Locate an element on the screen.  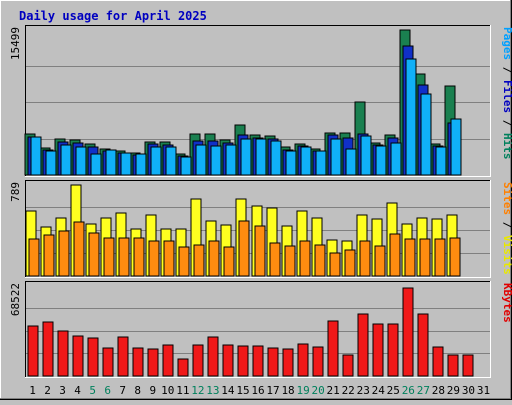
legend-top: Pages / Files / Hits is located at coordinates (506, 93).